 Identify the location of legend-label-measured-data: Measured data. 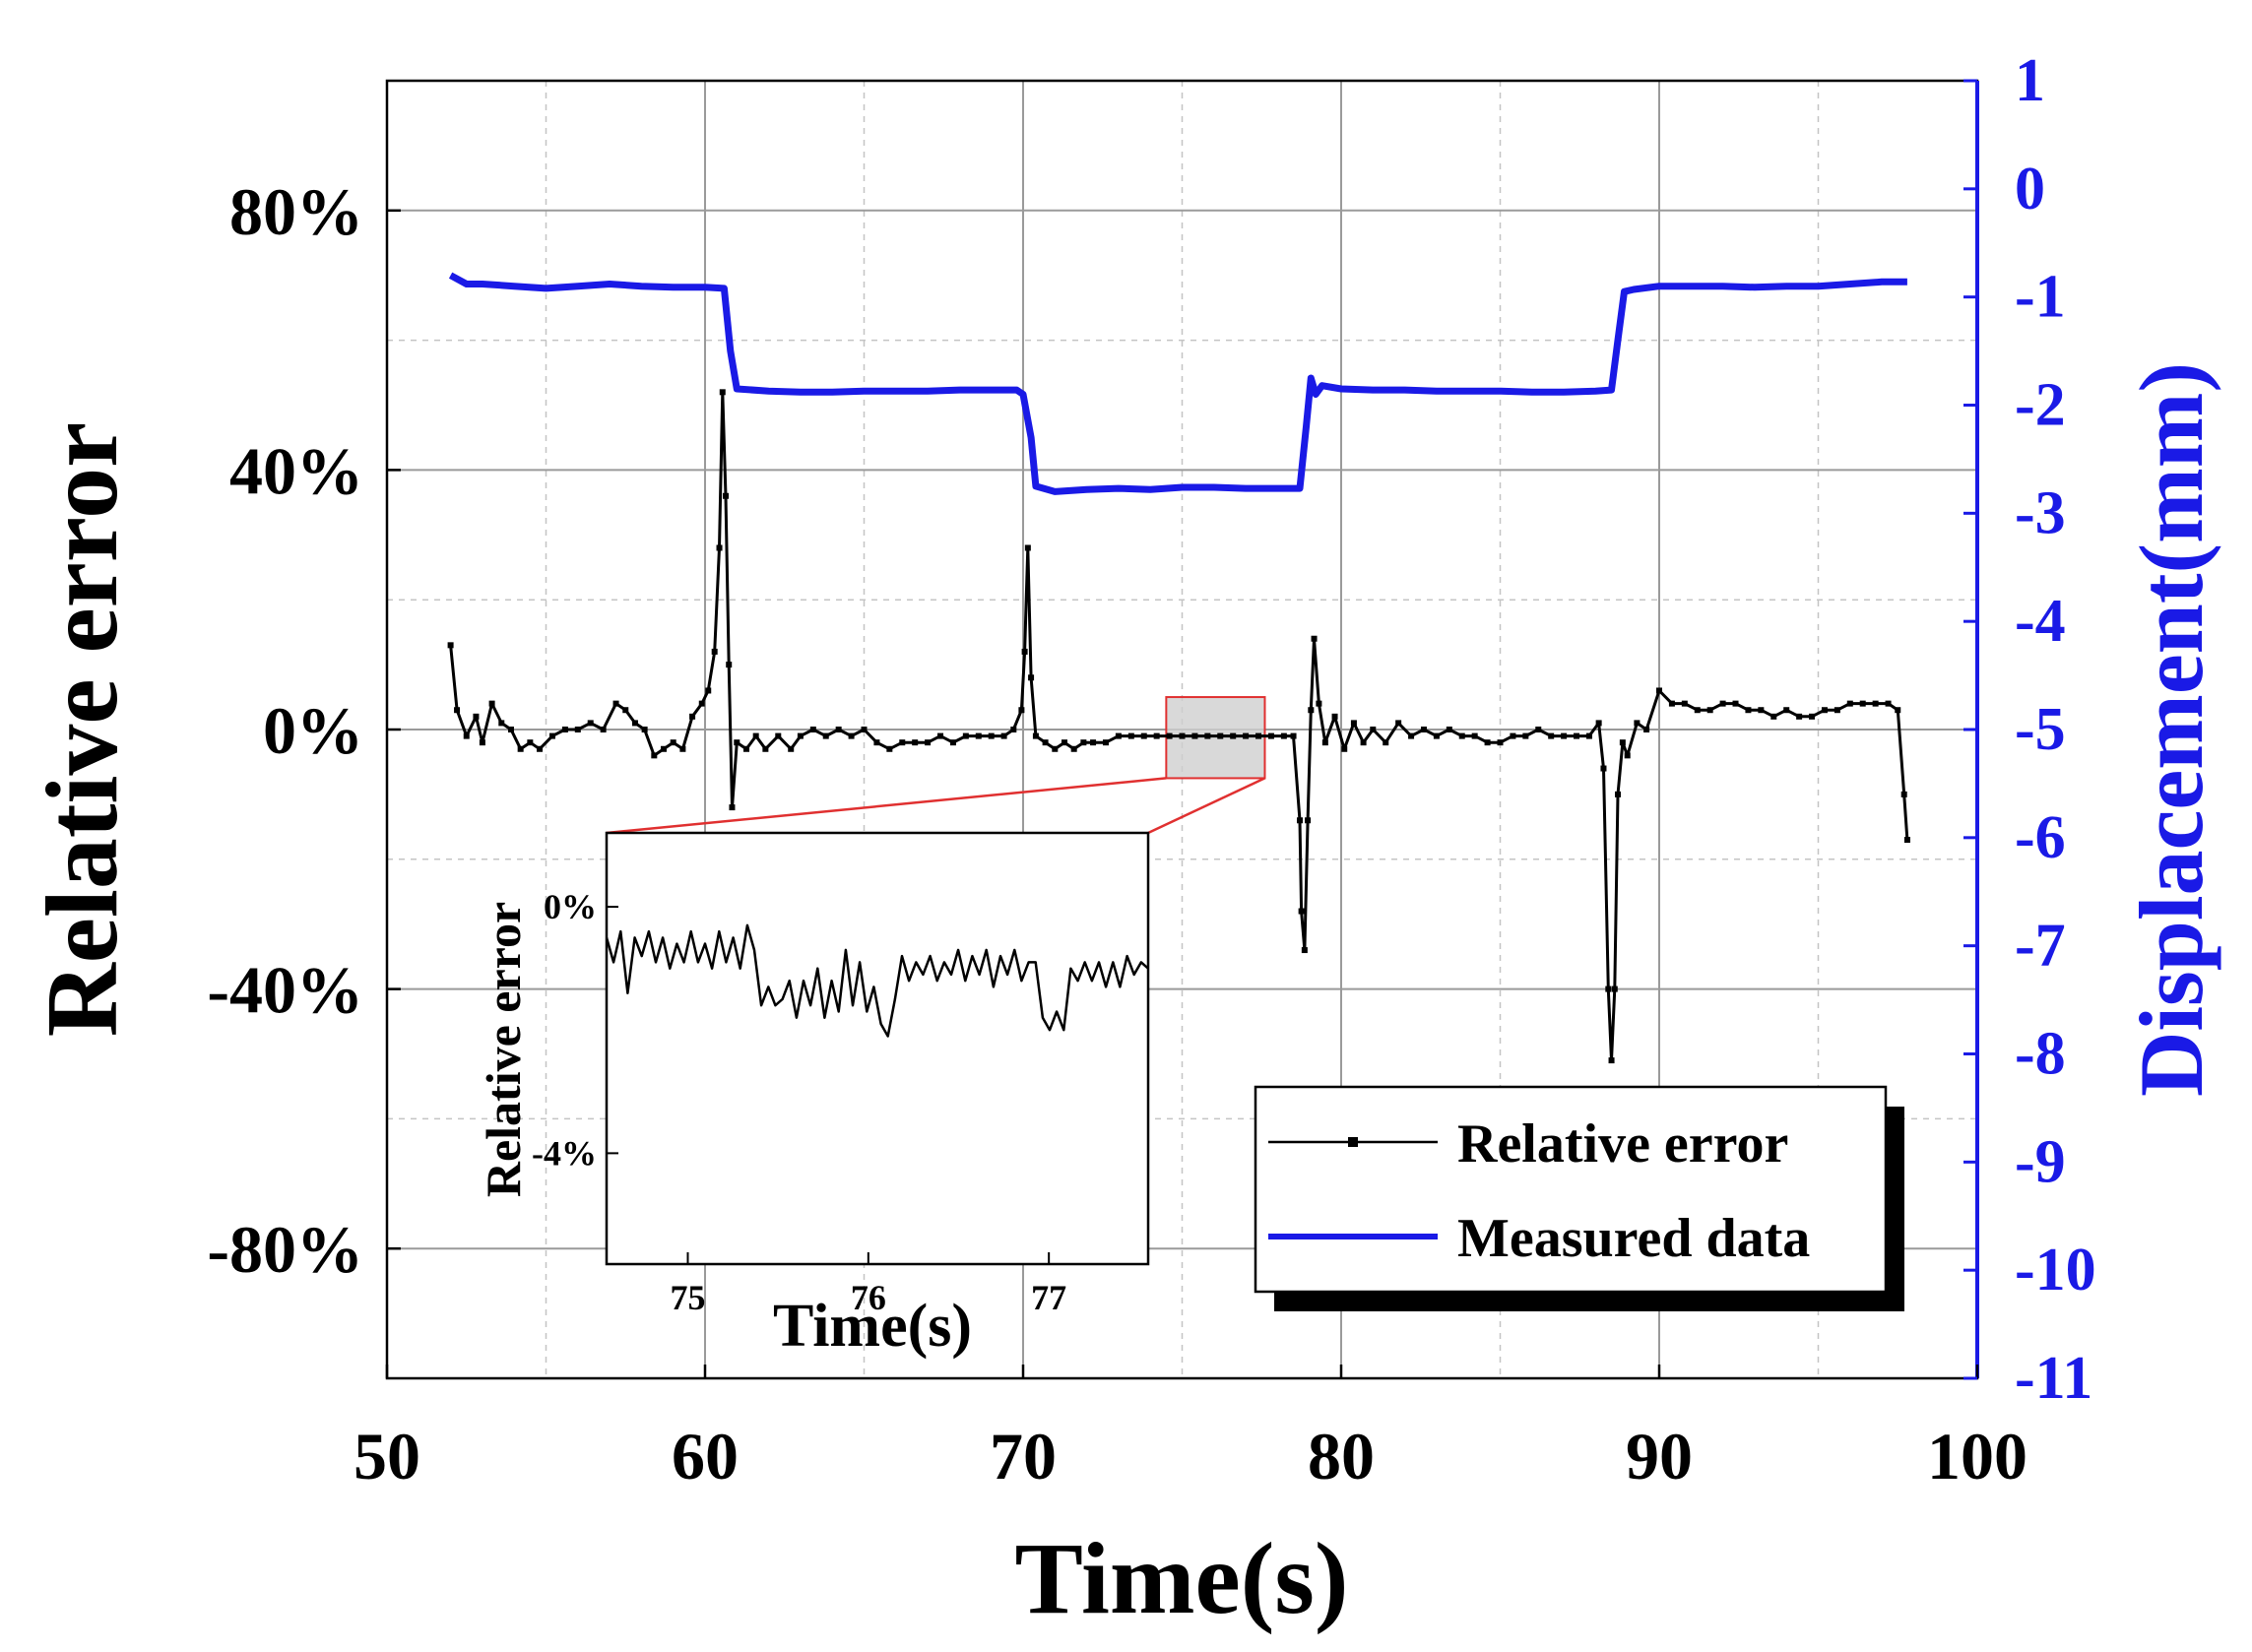
(1633, 1238).